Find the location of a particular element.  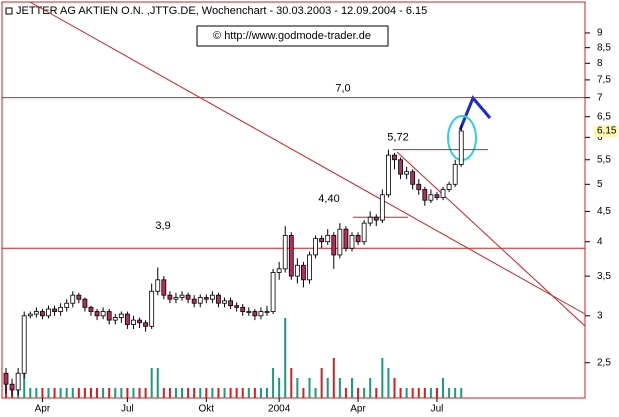

horizontal-line-label: 7,0 is located at coordinates (342, 89).